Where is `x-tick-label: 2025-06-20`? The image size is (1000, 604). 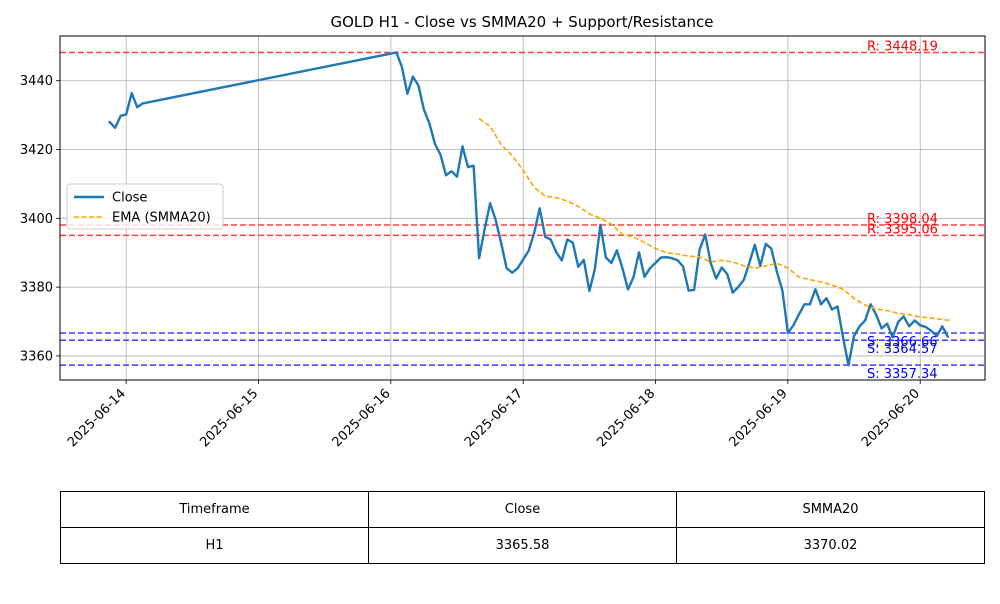 x-tick-label: 2025-06-20 is located at coordinates (891, 418).